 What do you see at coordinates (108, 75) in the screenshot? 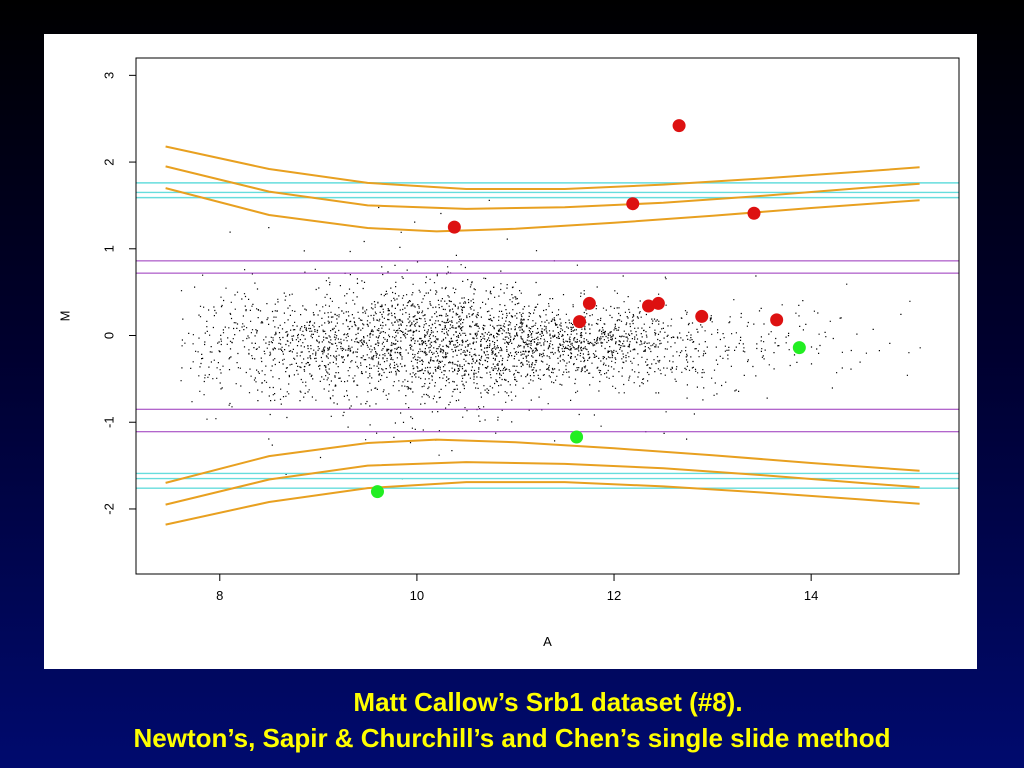
I see `y-tick-label-3: 3` at bounding box center [108, 75].